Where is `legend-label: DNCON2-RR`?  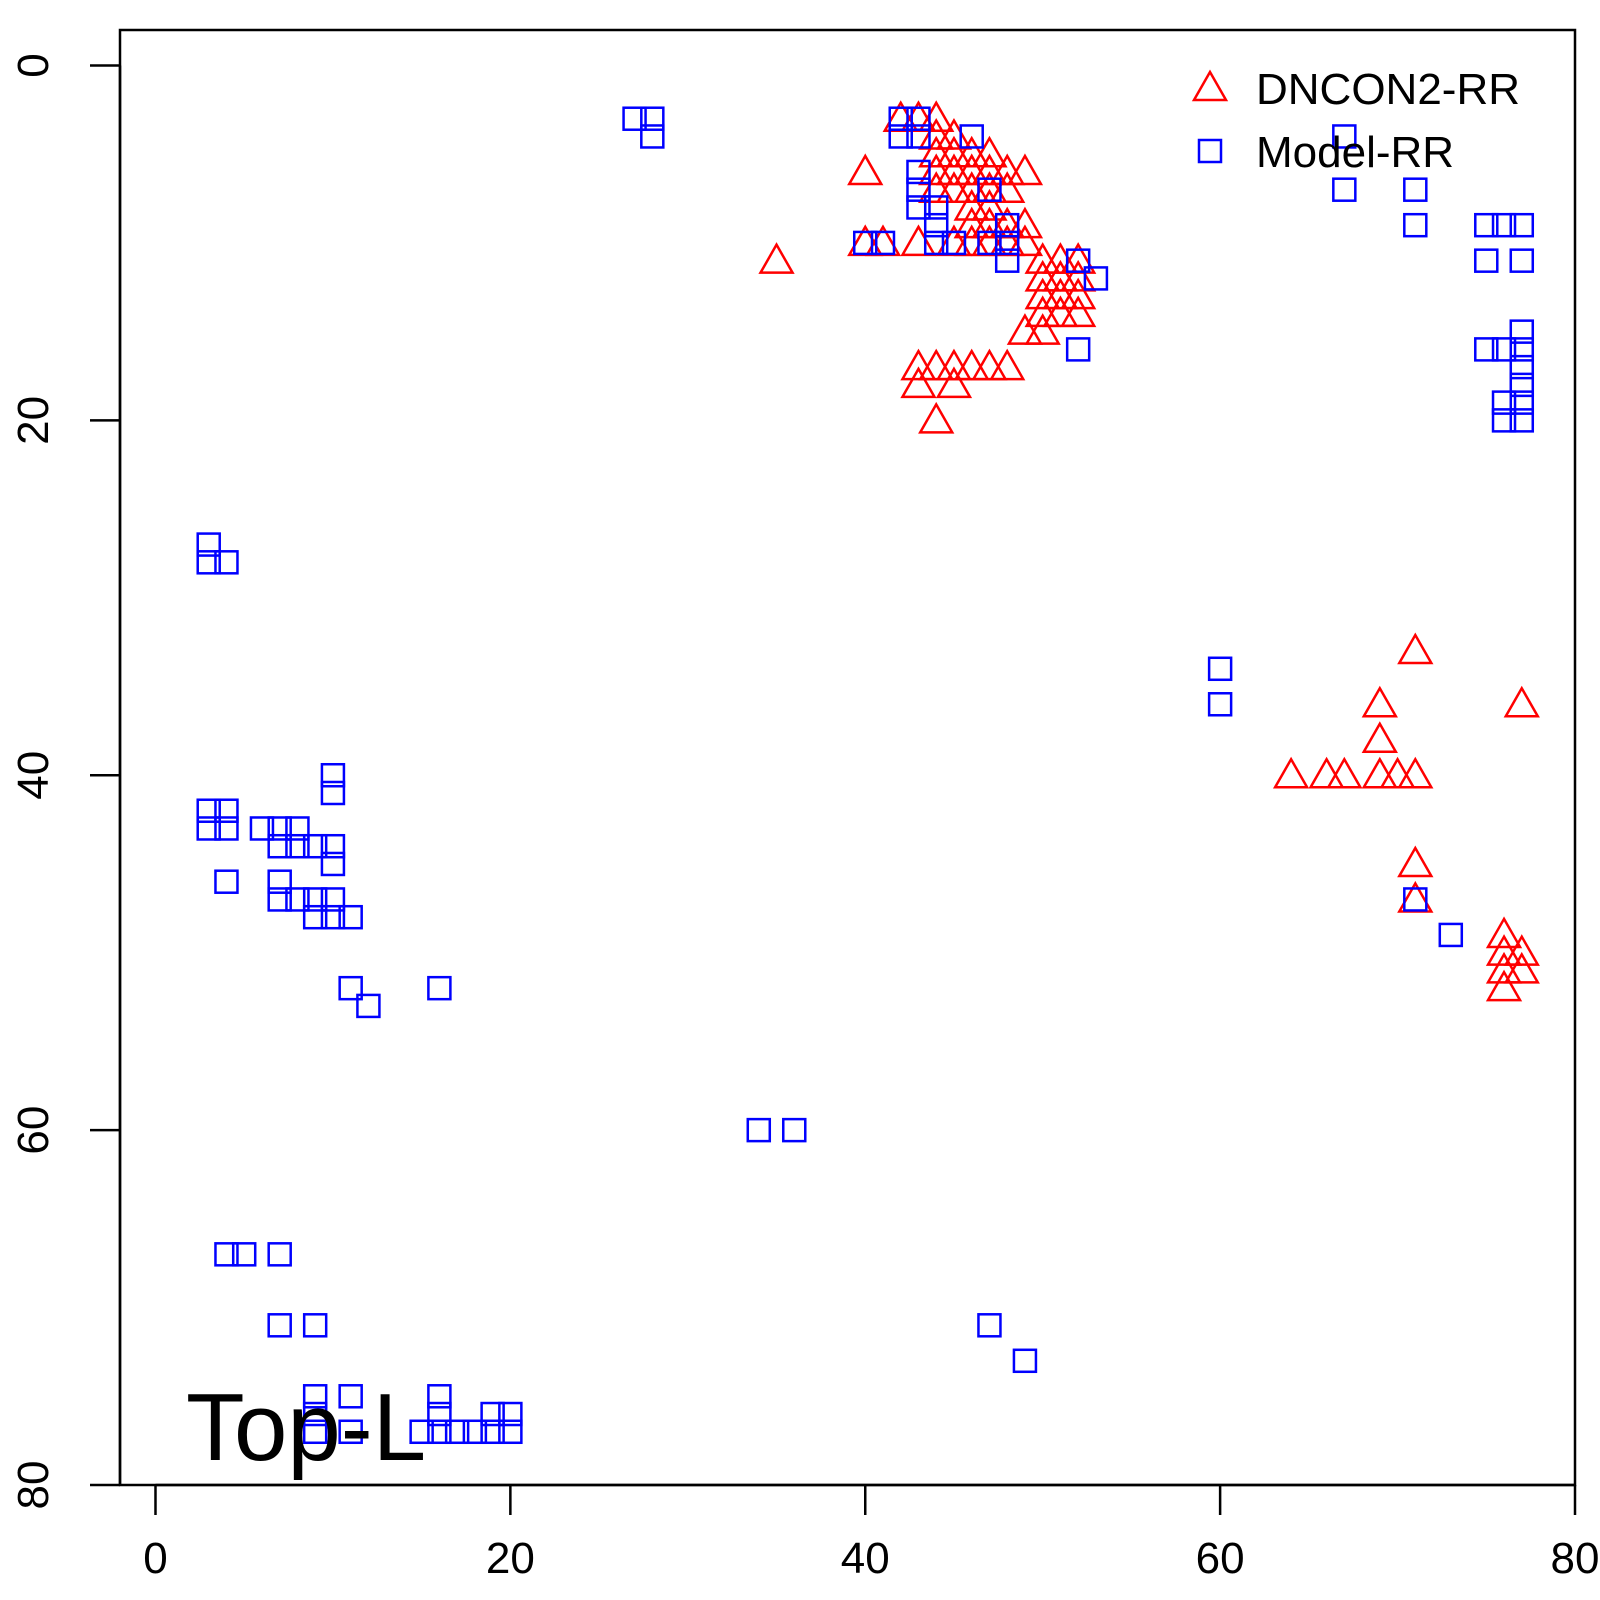
legend-label: DNCON2-RR is located at coordinates (1388, 89).